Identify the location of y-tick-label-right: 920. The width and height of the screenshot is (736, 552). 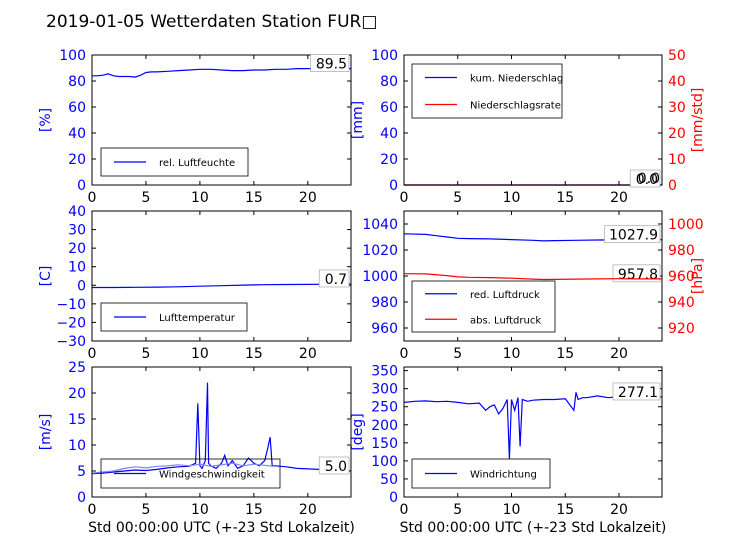
(681, 329).